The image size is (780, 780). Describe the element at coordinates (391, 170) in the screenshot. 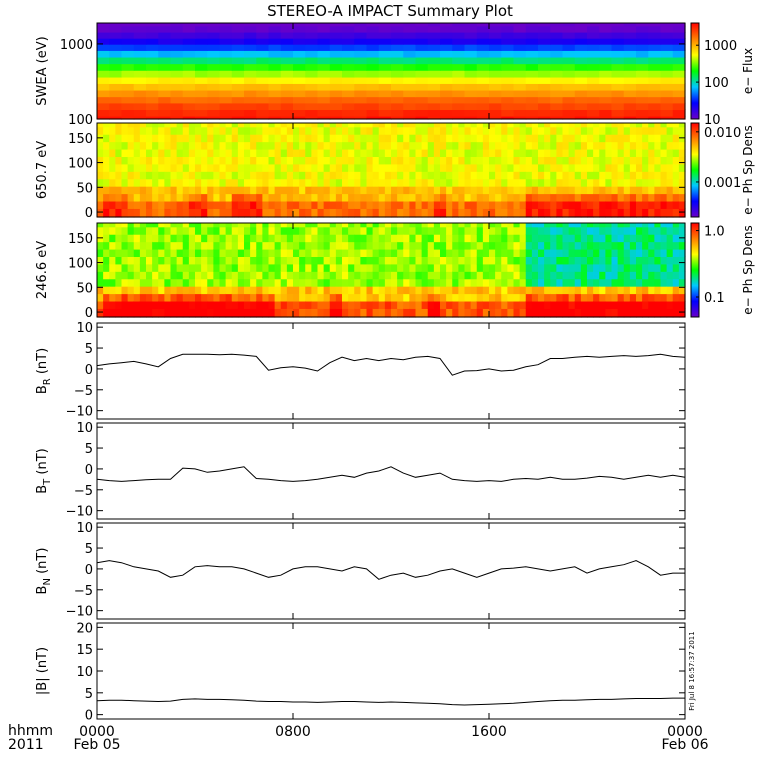

I see `panel-frame` at that location.